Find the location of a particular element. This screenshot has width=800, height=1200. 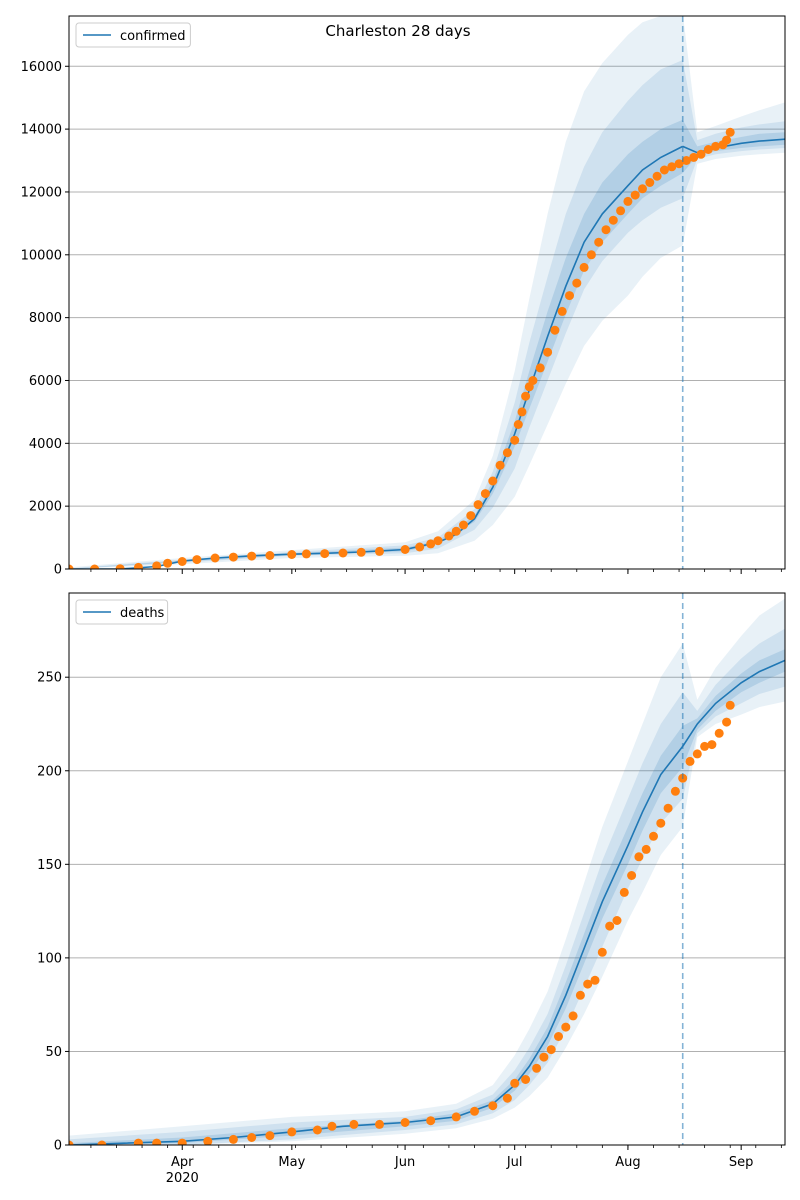

x-tick-sublabel: 2020 is located at coordinates (182, 1178).